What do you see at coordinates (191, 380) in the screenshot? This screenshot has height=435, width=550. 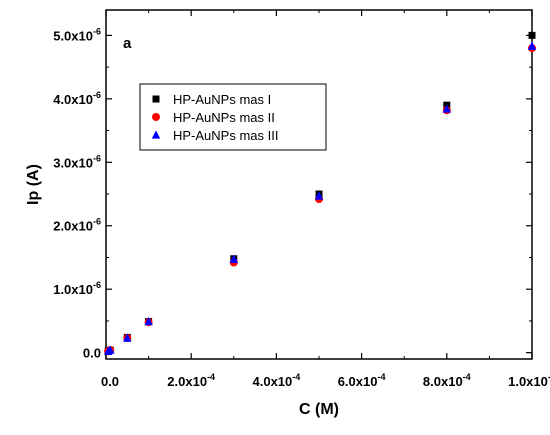 I see `x-tick-label: 2.0x10⁻⁴` at bounding box center [191, 380].